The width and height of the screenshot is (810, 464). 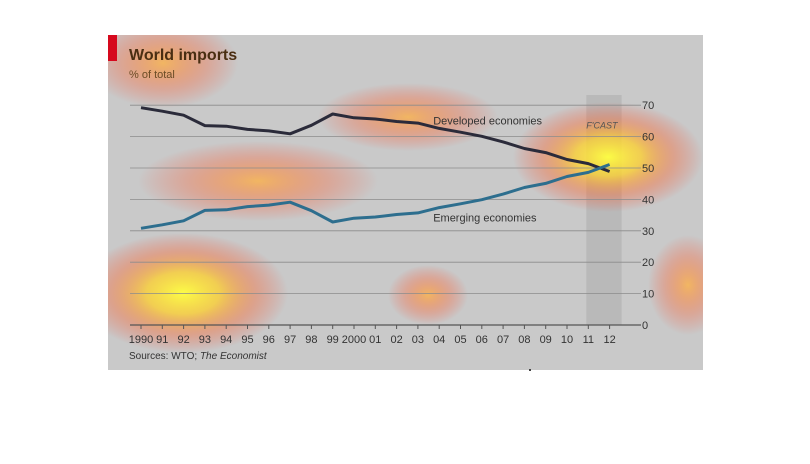 What do you see at coordinates (524, 340) in the screenshot?
I see `x-tick-label: 08` at bounding box center [524, 340].